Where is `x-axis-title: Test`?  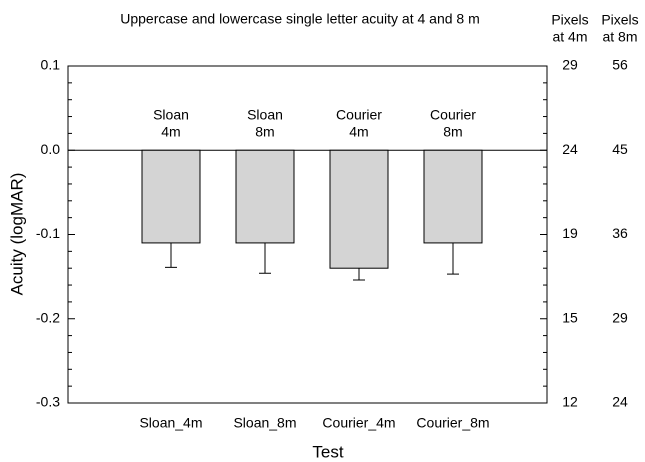 x-axis-title: Test is located at coordinates (327, 451).